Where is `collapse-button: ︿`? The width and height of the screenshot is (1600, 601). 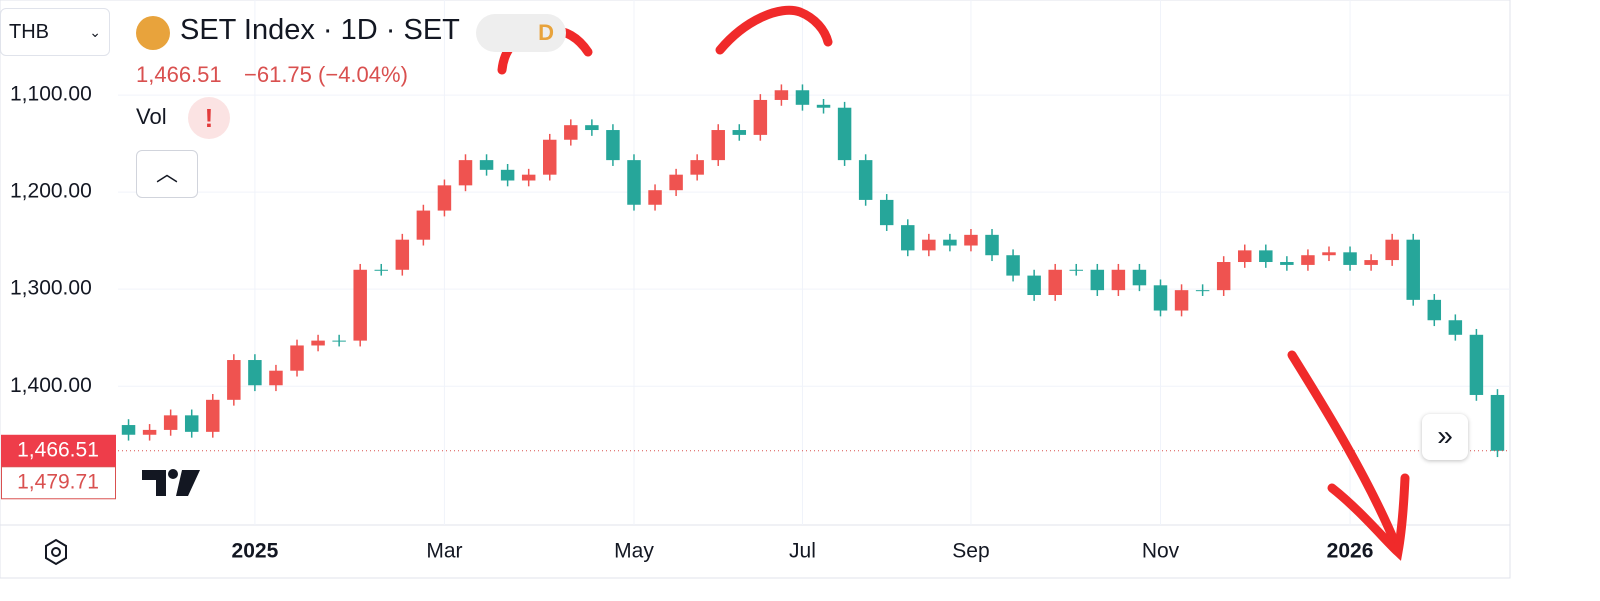 collapse-button: ︿ is located at coordinates (167, 174).